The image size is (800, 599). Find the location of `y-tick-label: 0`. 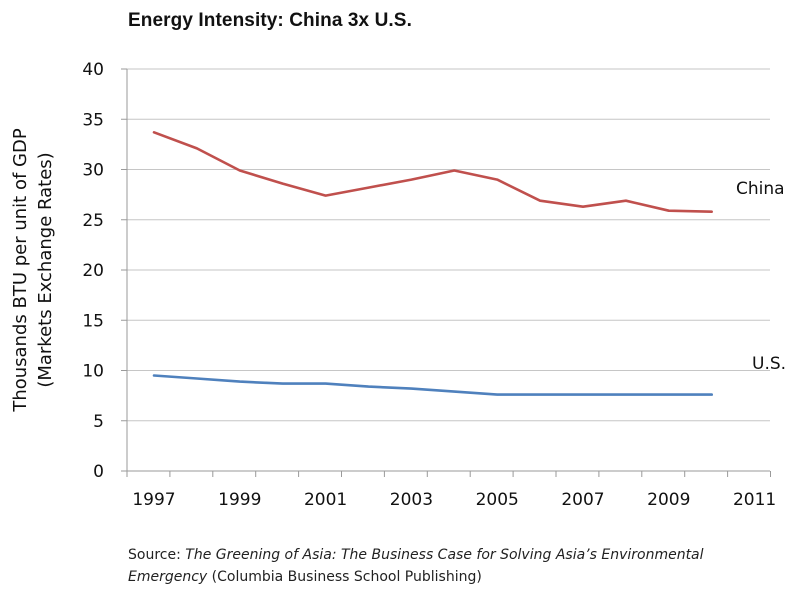

y-tick-label: 0 is located at coordinates (98, 472).